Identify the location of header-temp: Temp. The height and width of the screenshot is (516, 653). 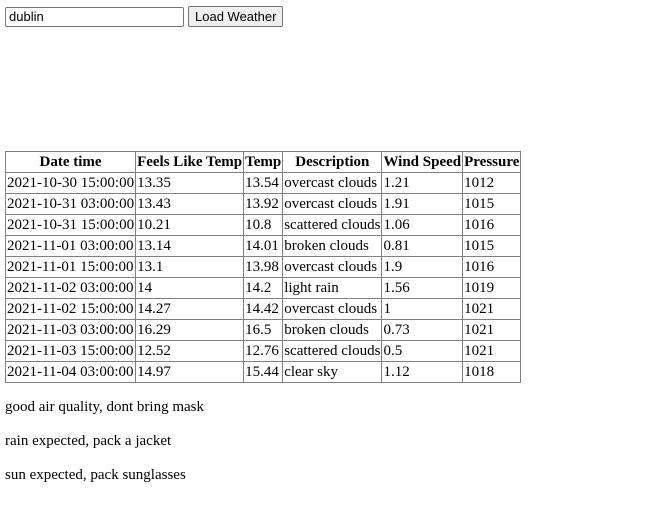
(263, 162).